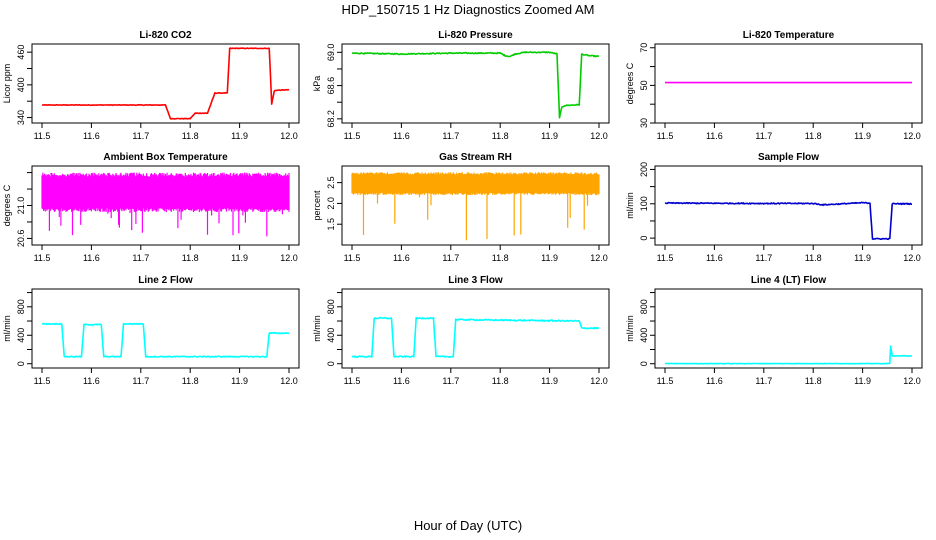  I want to click on panel-title: Li-820 Pressure, so click(475, 35).